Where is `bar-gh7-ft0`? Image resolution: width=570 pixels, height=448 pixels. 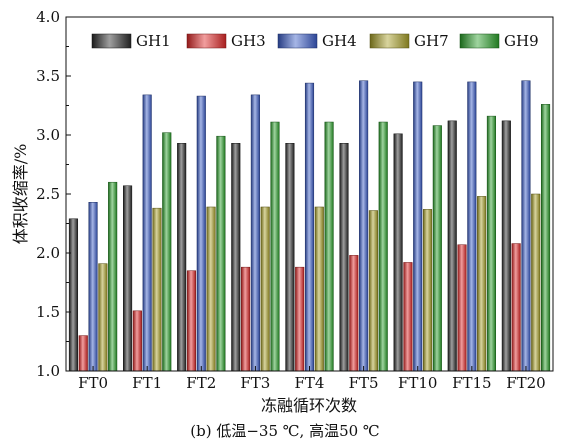 bar-gh7-ft0 is located at coordinates (103, 317).